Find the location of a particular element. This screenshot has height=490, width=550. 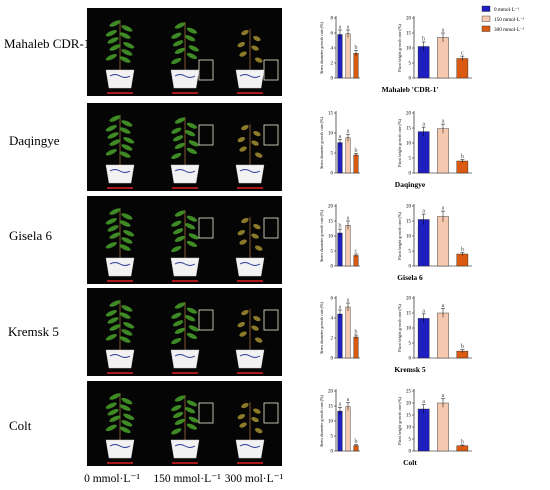

legend: 0 mmol·L⁻¹ 150 mmol·L⁻¹ 300 mmol·L⁻¹ is located at coordinates (503, 19).